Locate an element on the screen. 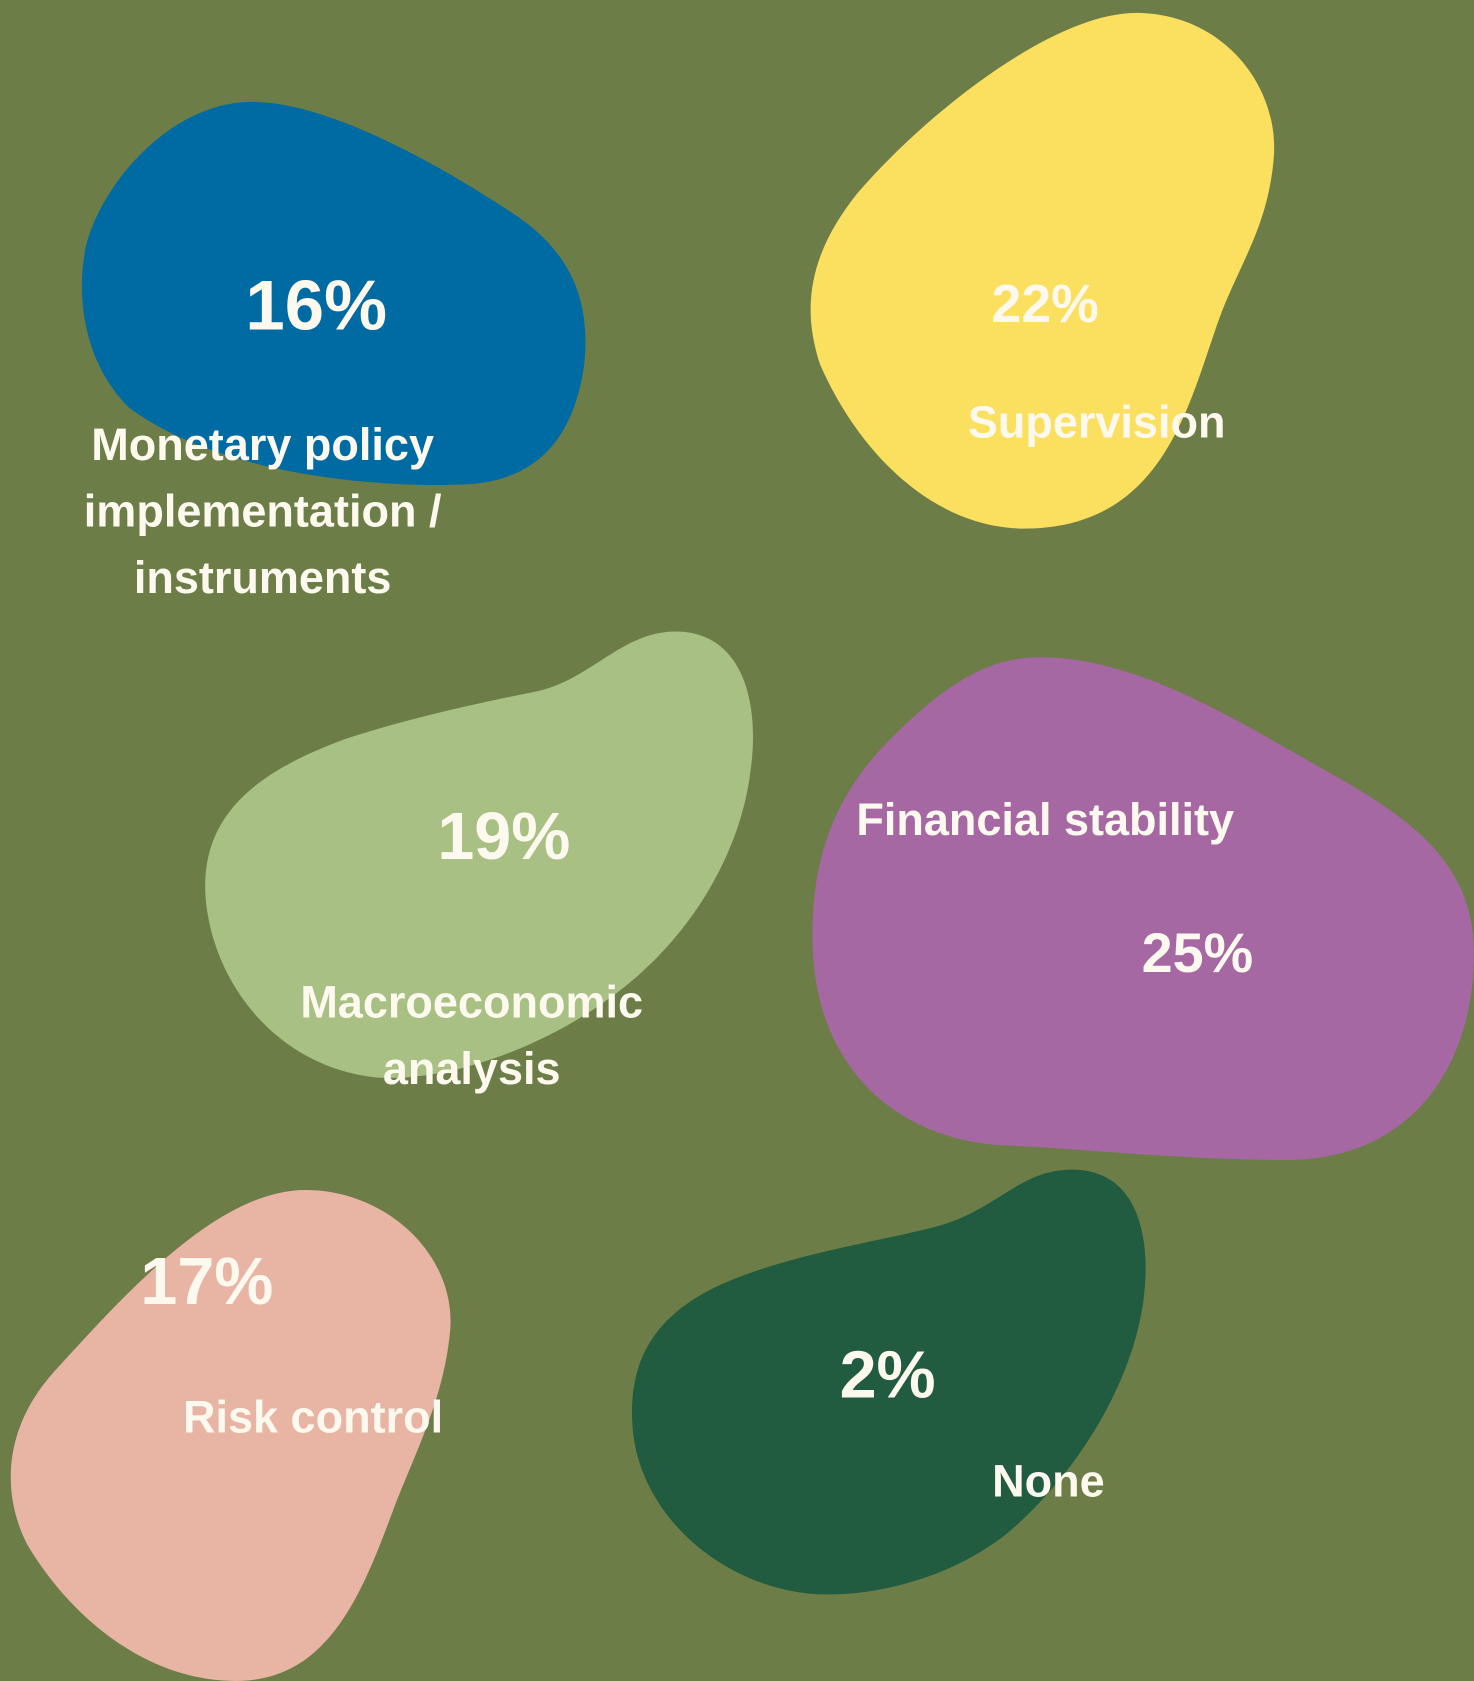  category-label: None is located at coordinates (1048, 1481).